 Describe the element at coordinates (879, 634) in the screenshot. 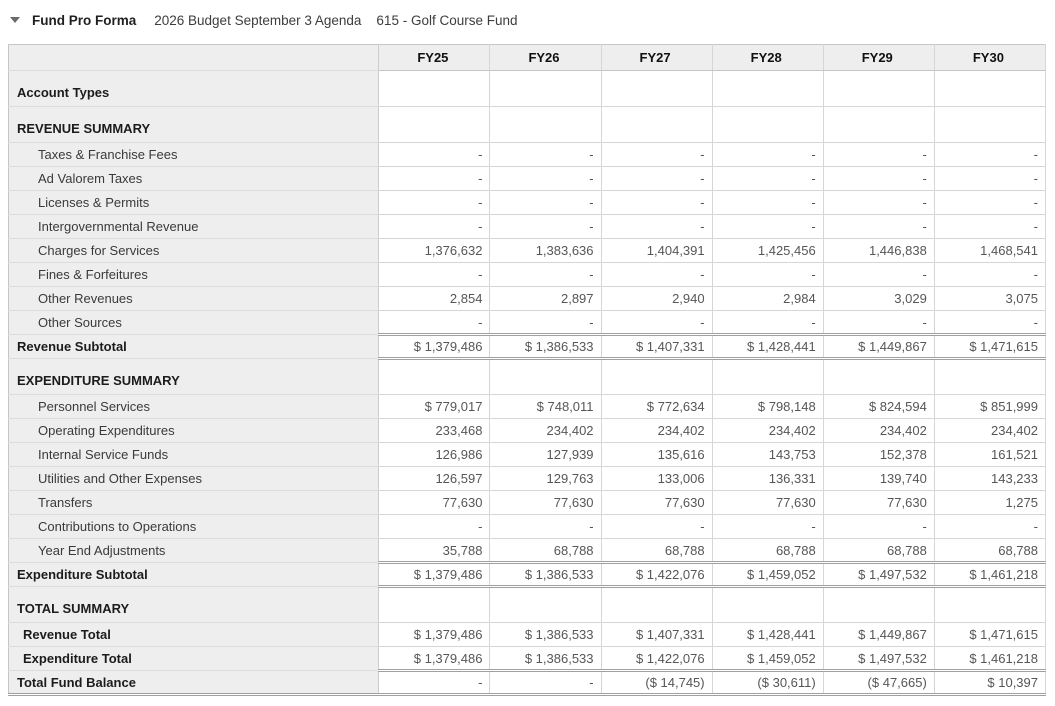

I see `value-cell: $ 1,449,867` at that location.